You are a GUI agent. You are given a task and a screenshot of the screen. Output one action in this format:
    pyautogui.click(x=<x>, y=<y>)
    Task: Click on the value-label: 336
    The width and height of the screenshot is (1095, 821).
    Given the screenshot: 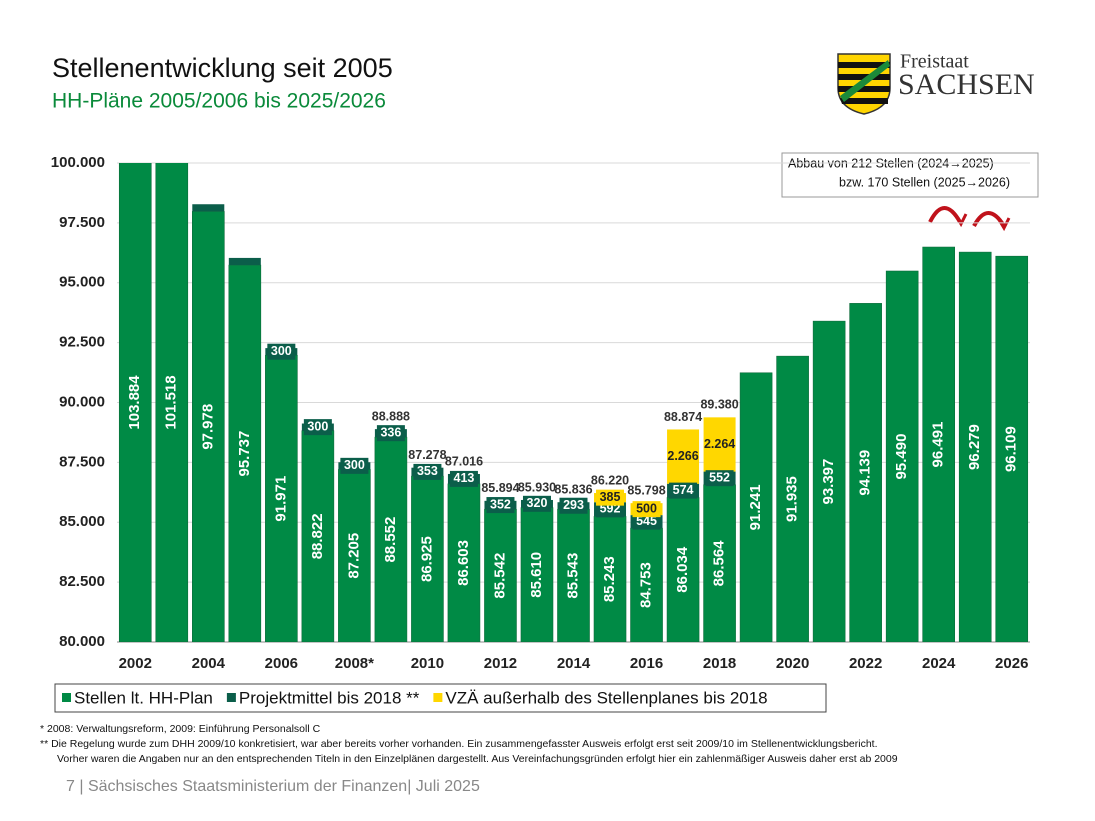 What is the action you would take?
    pyautogui.click(x=390, y=432)
    